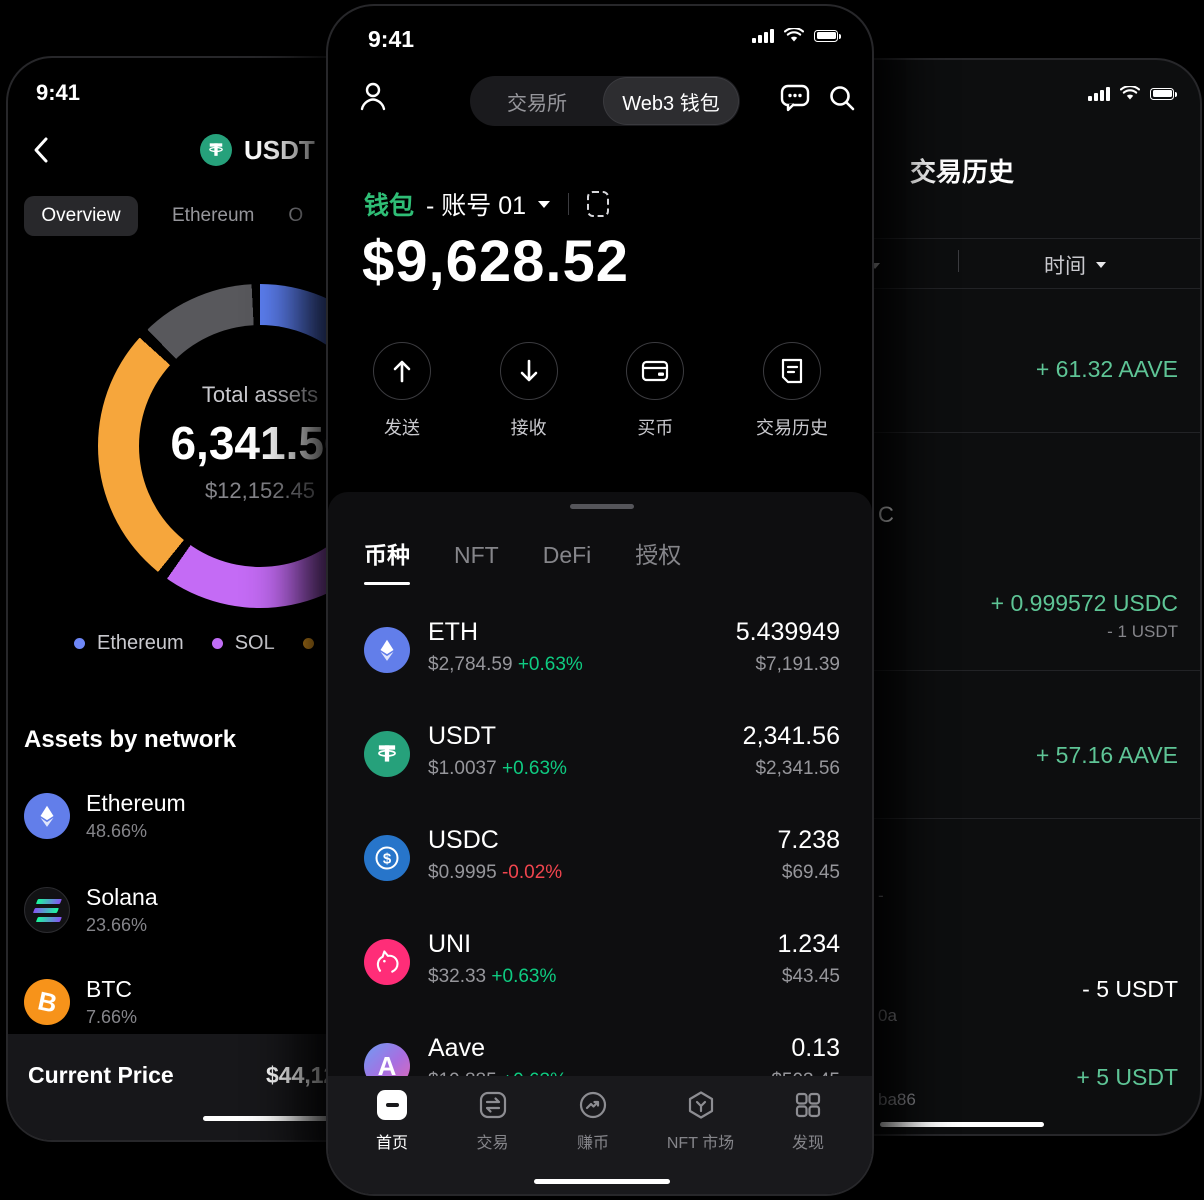 This screenshot has width=1204, height=1200. Describe the element at coordinates (217, 643) in the screenshot. I see `legend-dot-sol` at that location.